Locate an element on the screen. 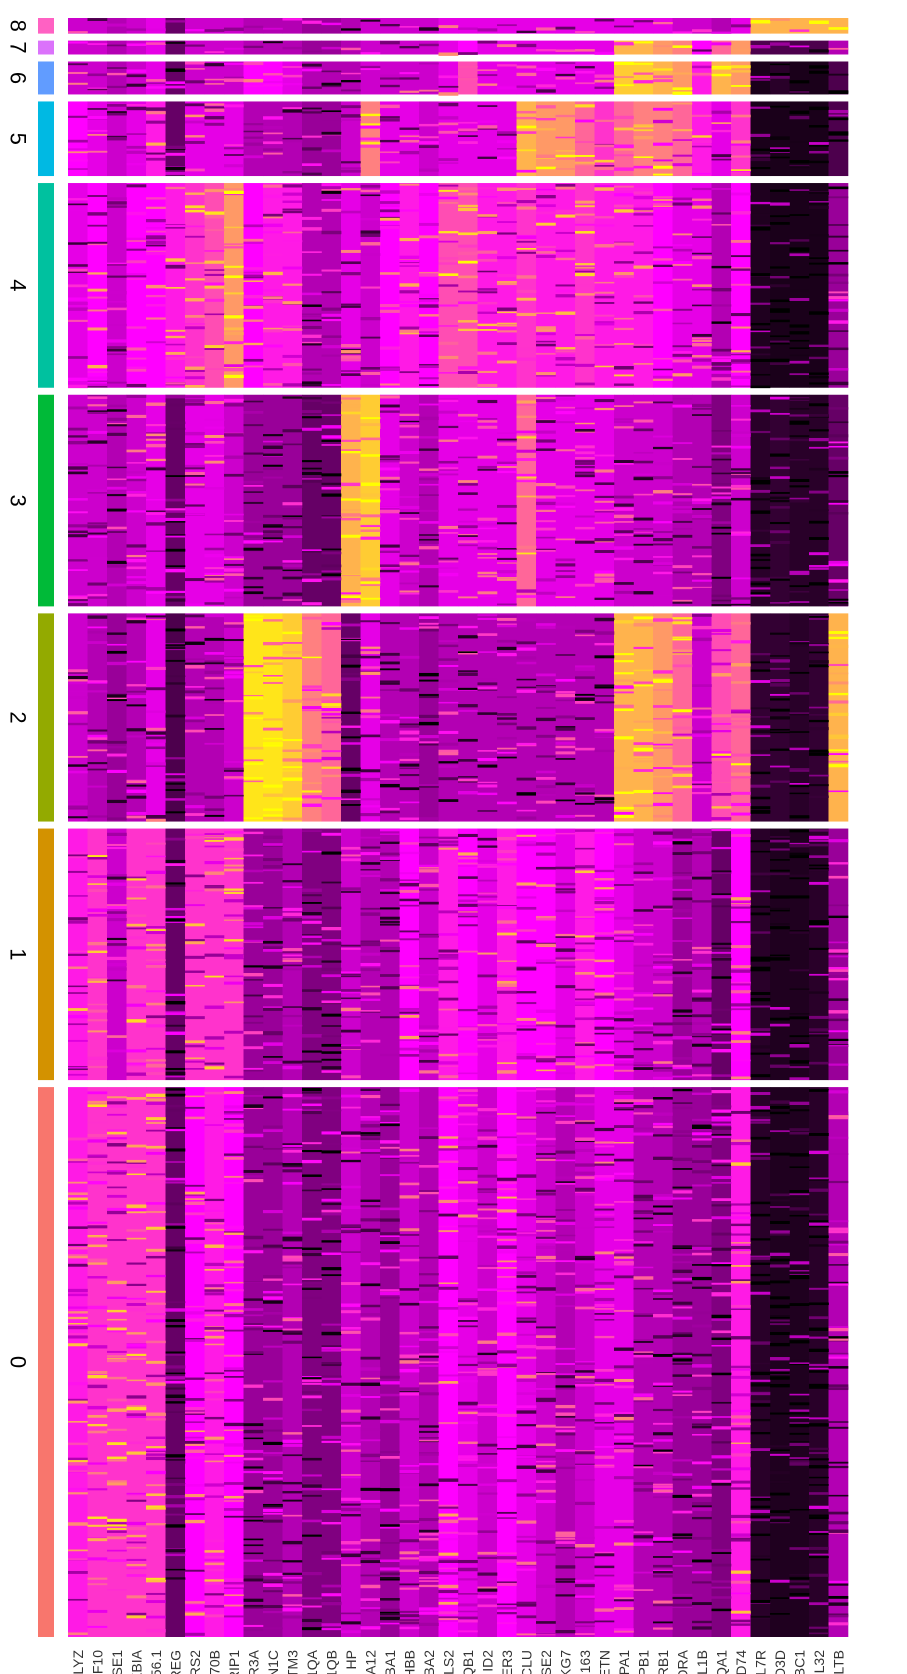  cell-stripe-3-RNASE1 is located at coordinates (117, 528).